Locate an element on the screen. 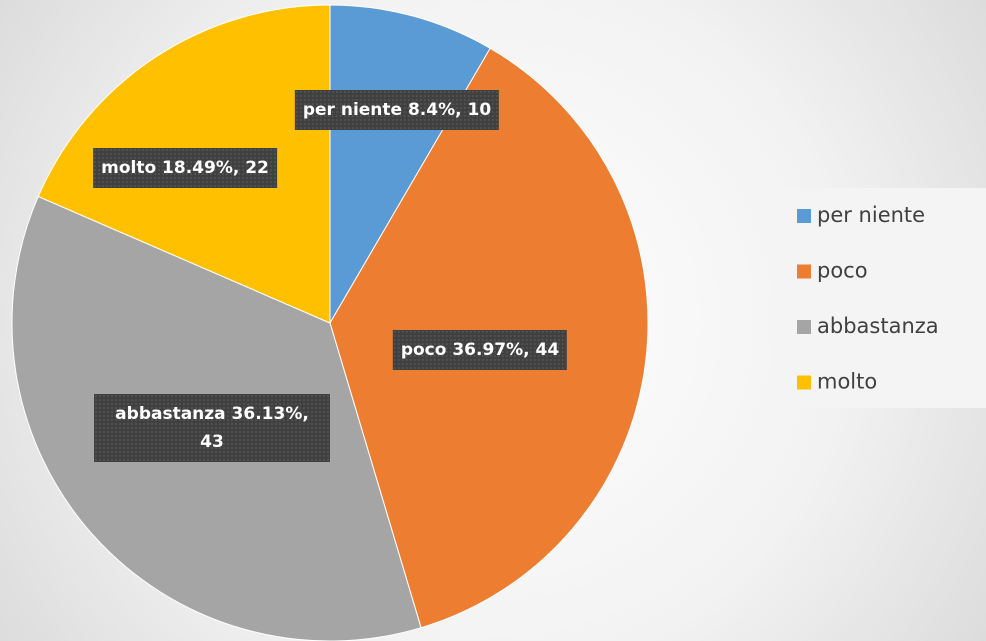 The height and width of the screenshot is (641, 986). legend-label: per niente is located at coordinates (871, 215).